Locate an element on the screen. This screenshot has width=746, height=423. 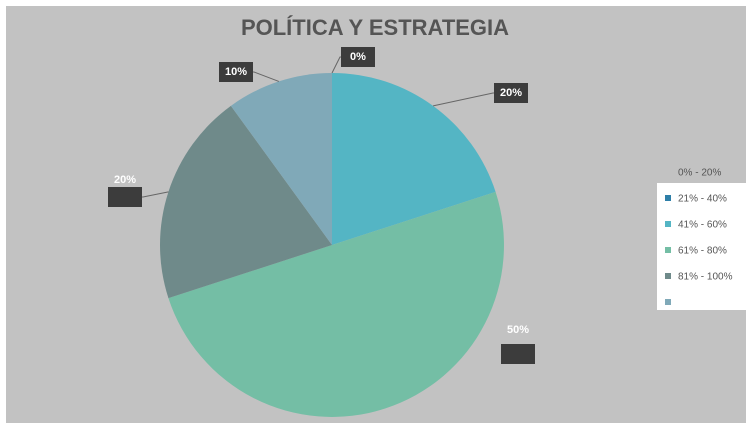
data-label: 0% is located at coordinates (358, 57).